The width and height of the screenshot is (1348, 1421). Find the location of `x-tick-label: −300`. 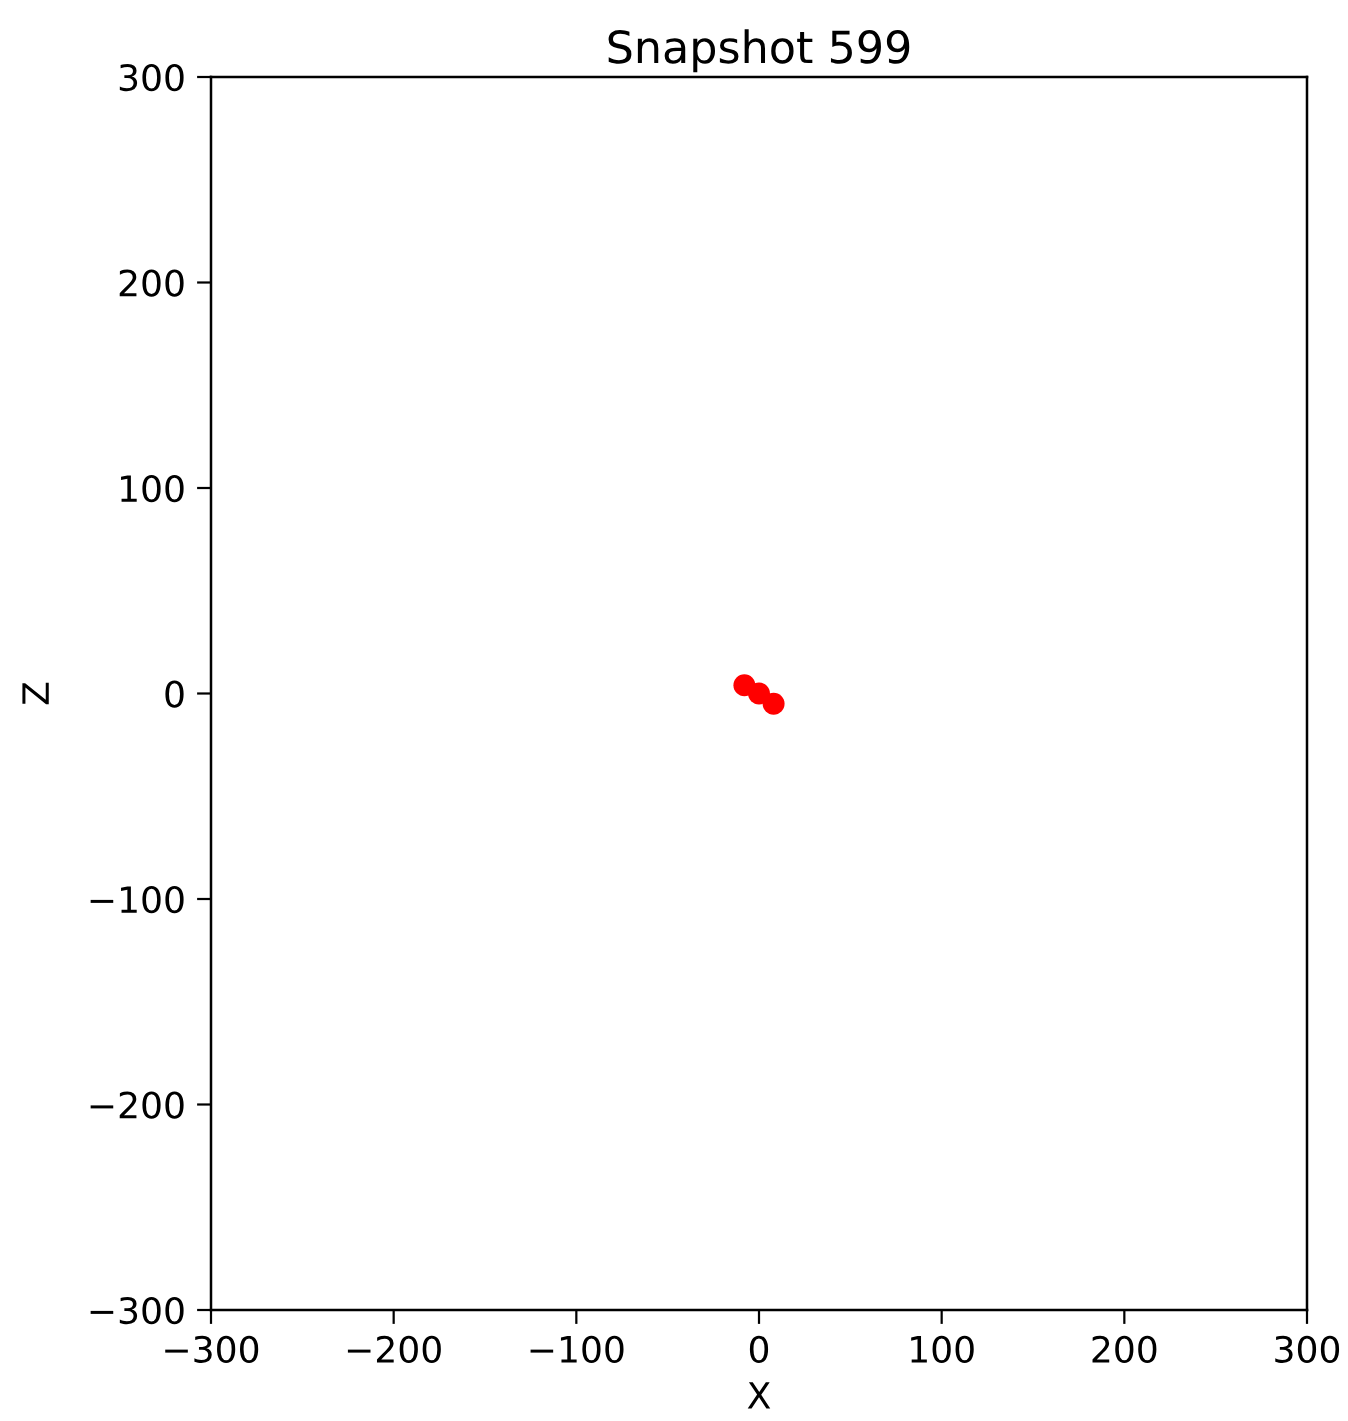

x-tick-label: −300 is located at coordinates (212, 1349).